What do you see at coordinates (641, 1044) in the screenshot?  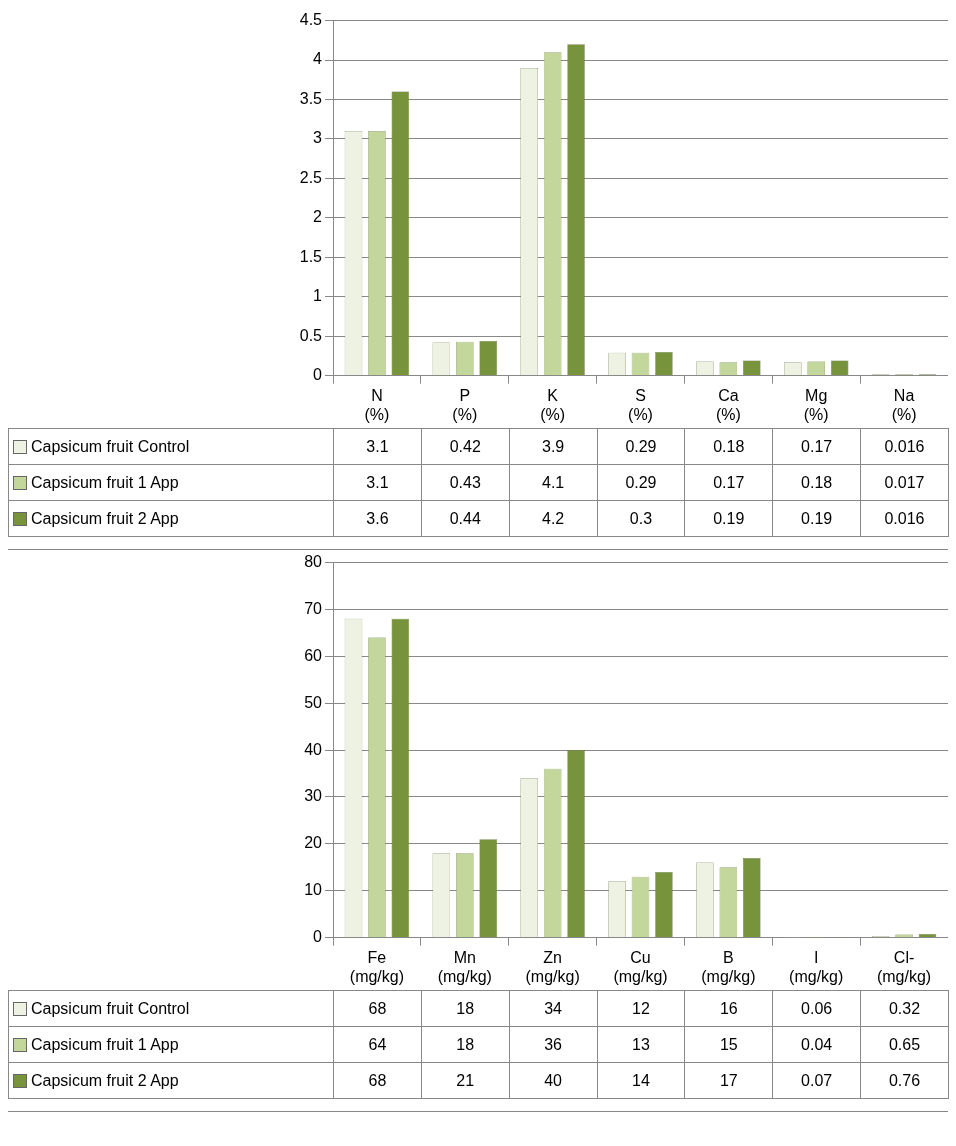 I see `data-label: 13` at bounding box center [641, 1044].